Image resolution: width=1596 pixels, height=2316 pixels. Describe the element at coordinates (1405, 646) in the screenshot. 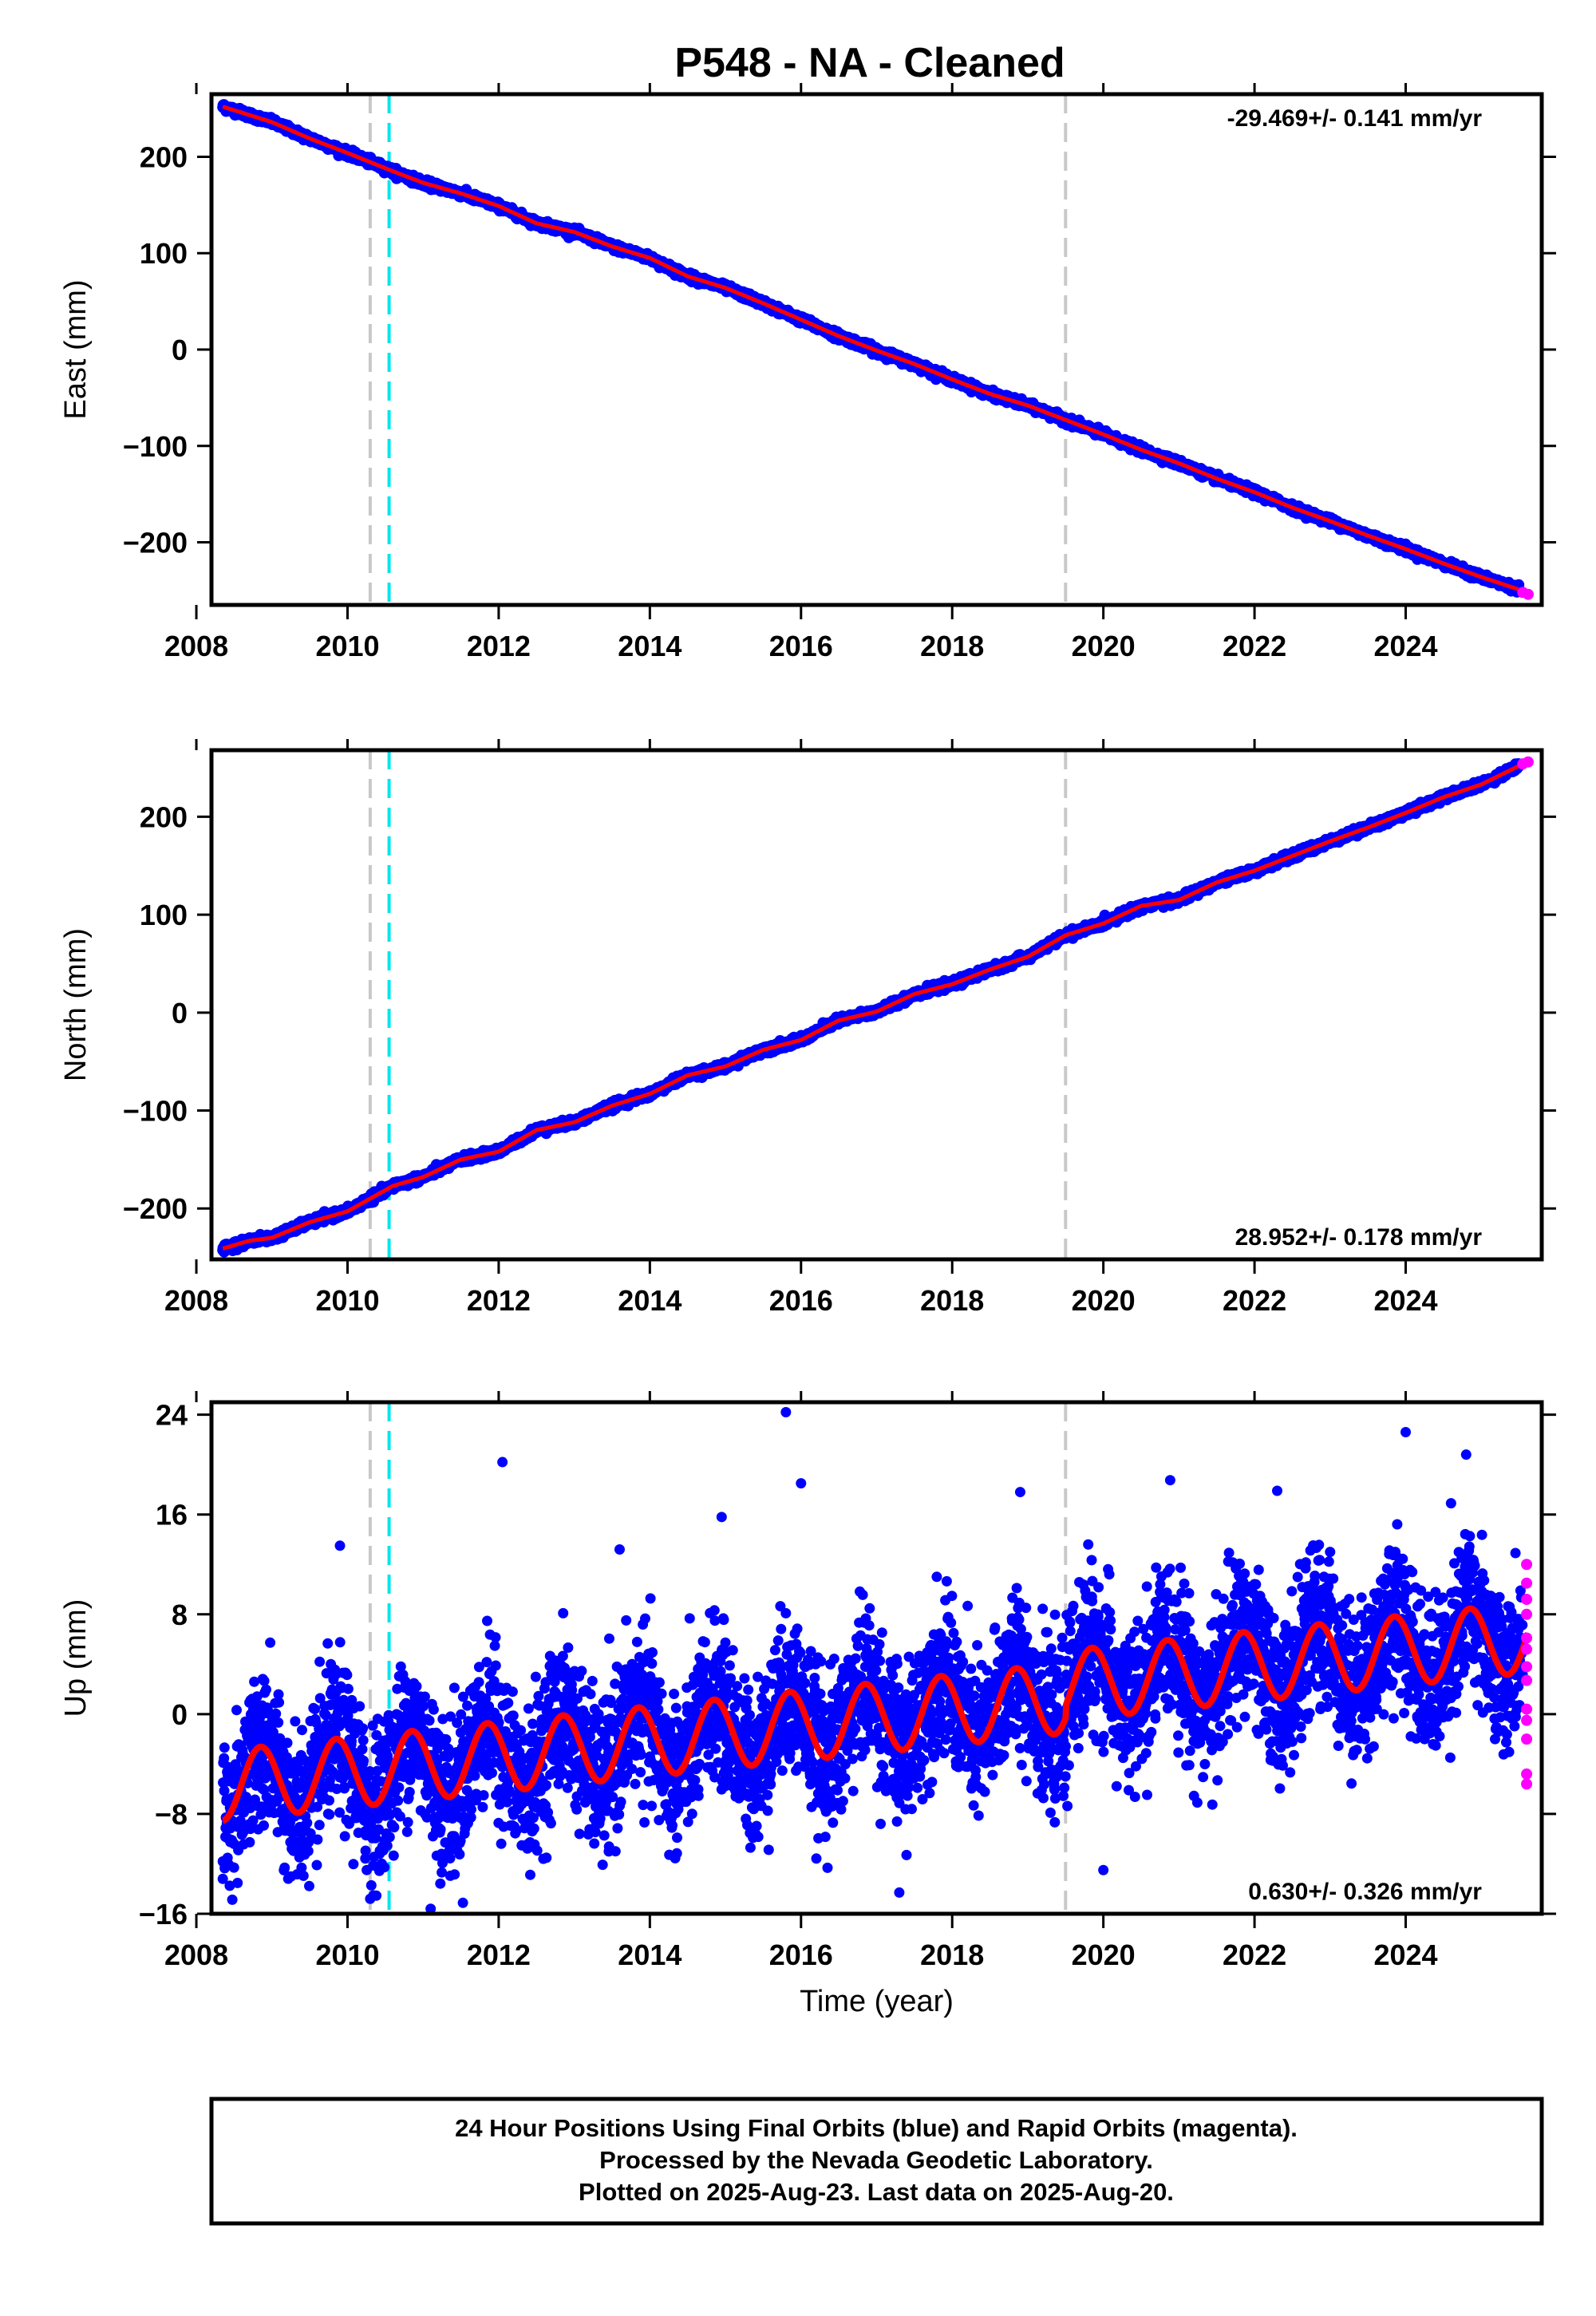

I see `x-tick-label: 2024` at that location.